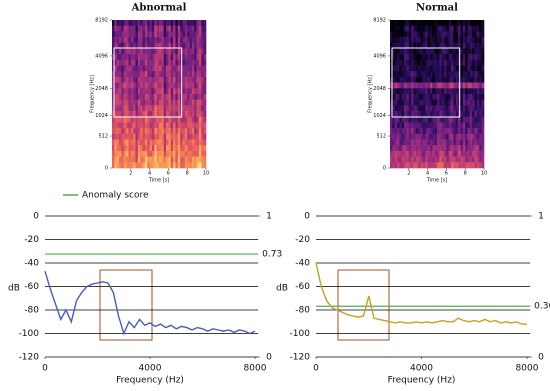 This screenshot has height=391, width=550. Describe the element at coordinates (302, 287) in the screenshot. I see `y-tick-label: -60` at that location.